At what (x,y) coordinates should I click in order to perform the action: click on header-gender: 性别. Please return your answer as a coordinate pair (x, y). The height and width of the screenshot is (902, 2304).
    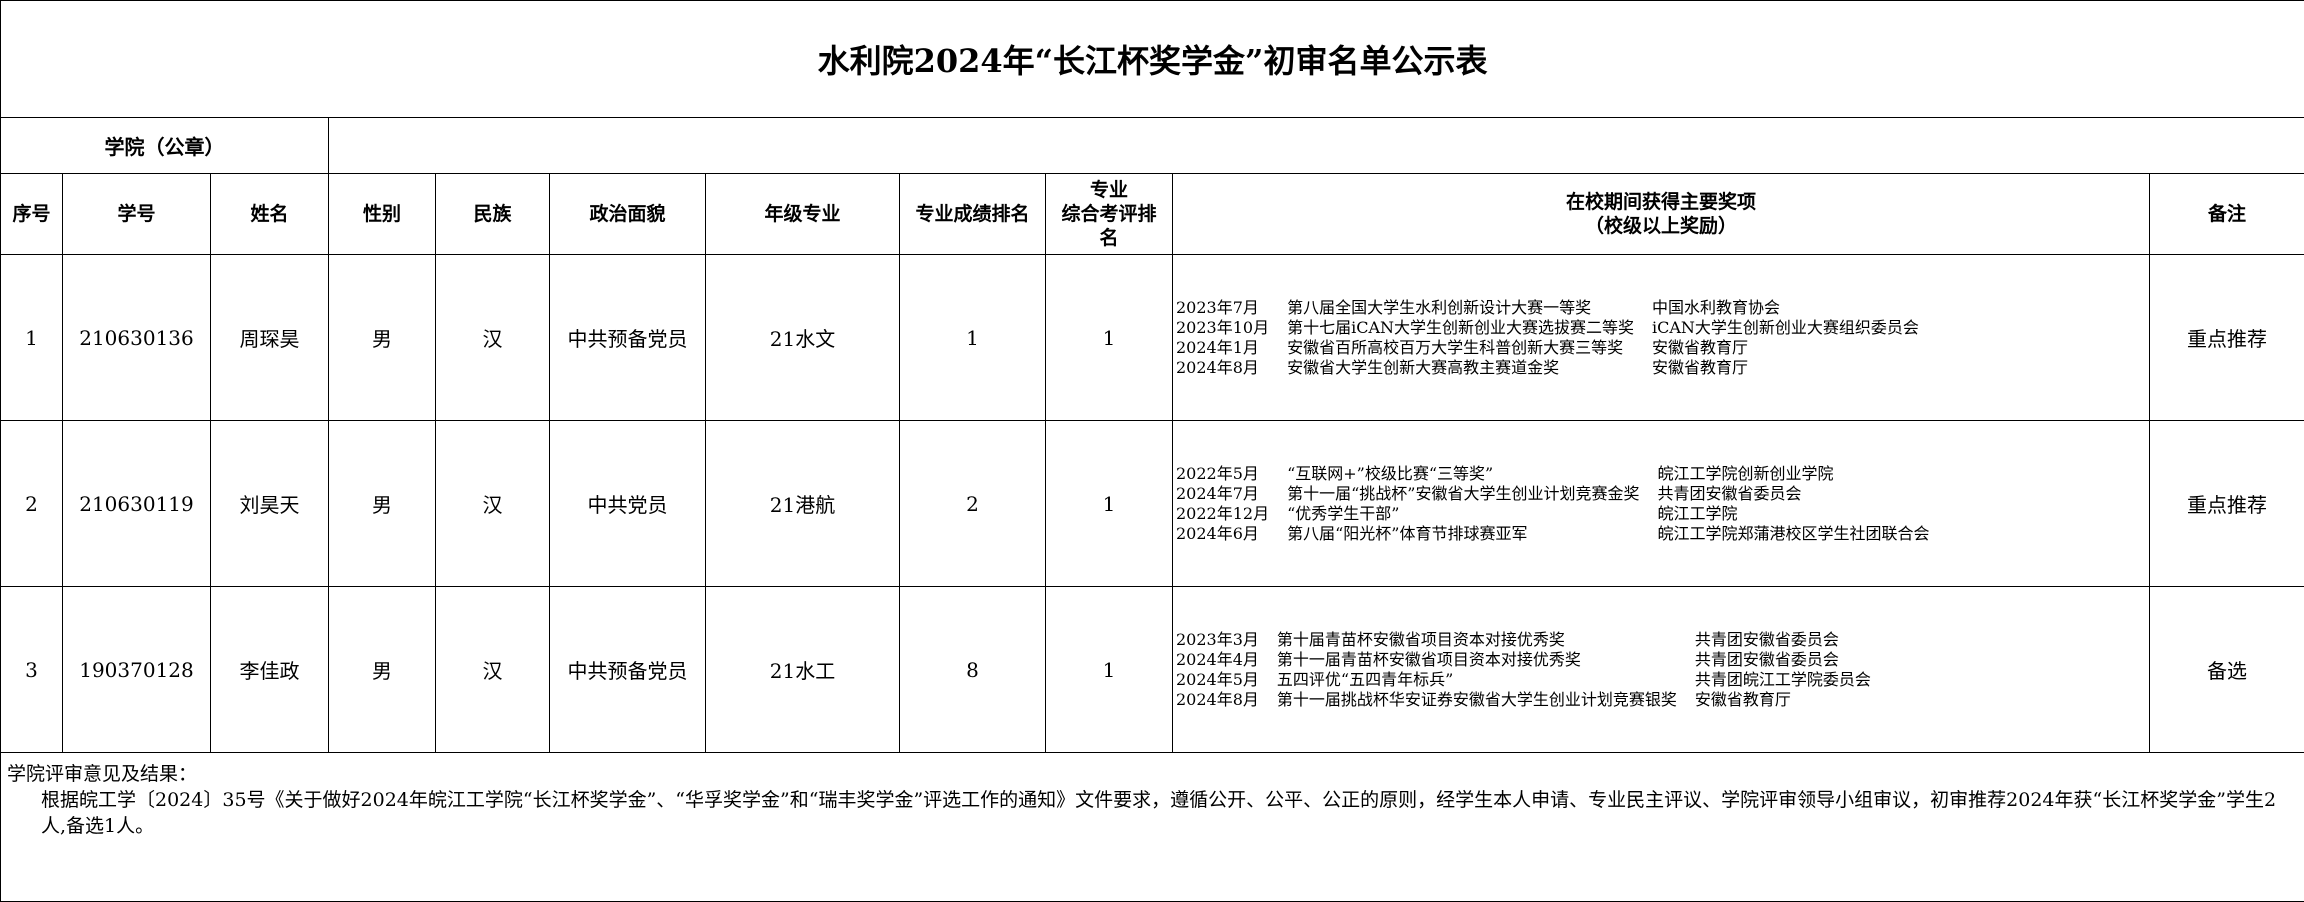
    Looking at the image, I should click on (382, 214).